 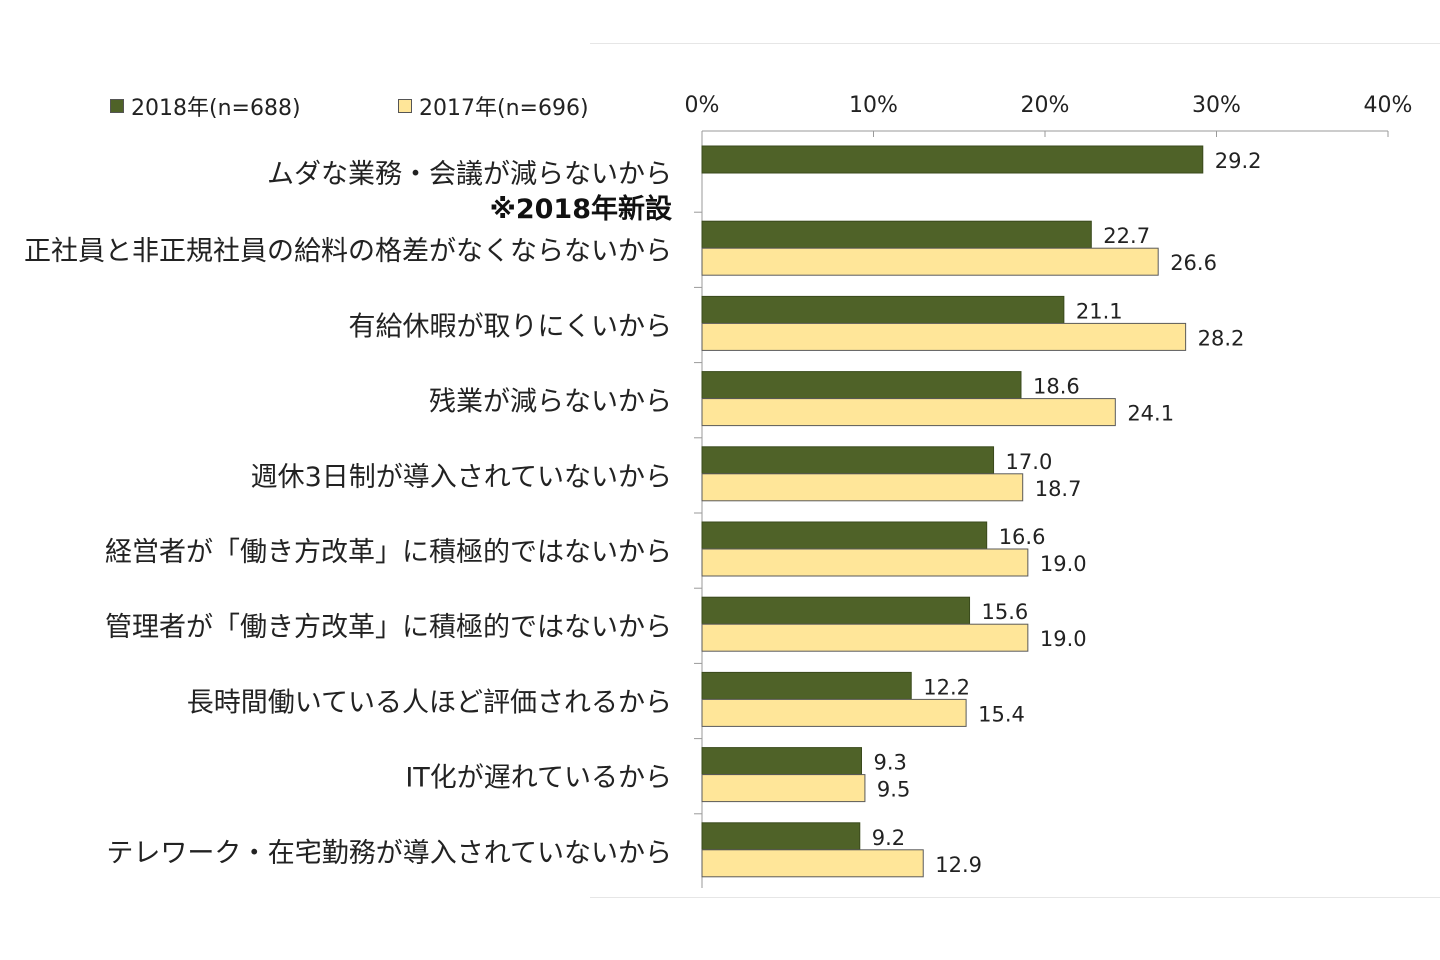 I want to click on value-label-2018: 9.3, so click(x=889, y=763).